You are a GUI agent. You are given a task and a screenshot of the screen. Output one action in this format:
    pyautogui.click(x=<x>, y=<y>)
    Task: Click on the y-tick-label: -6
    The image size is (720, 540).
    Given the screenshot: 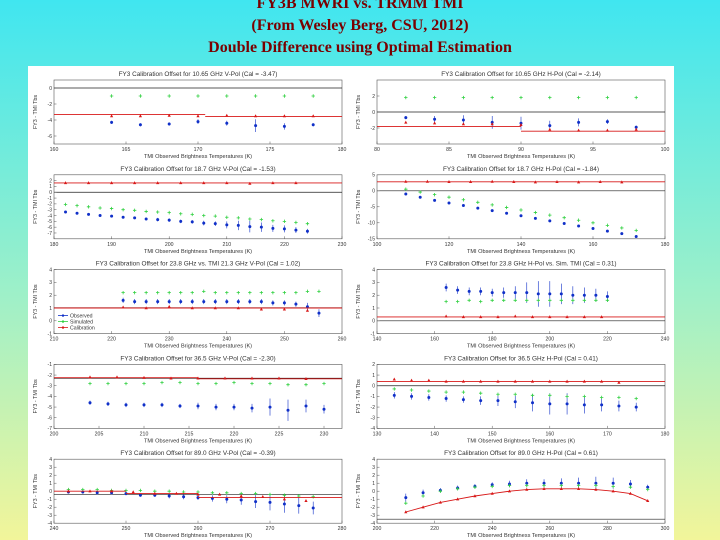 What is the action you would take?
    pyautogui.click(x=50, y=419)
    